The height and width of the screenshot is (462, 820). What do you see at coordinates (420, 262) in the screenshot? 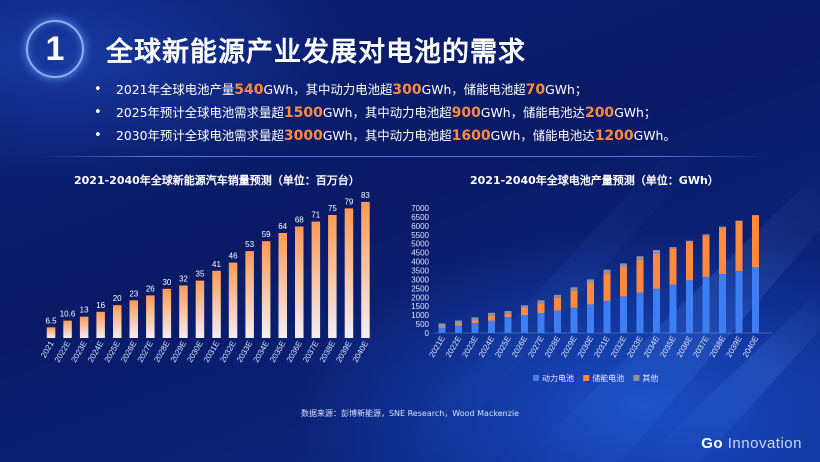
I see `battery-y-tick-label: 4000` at bounding box center [420, 262].